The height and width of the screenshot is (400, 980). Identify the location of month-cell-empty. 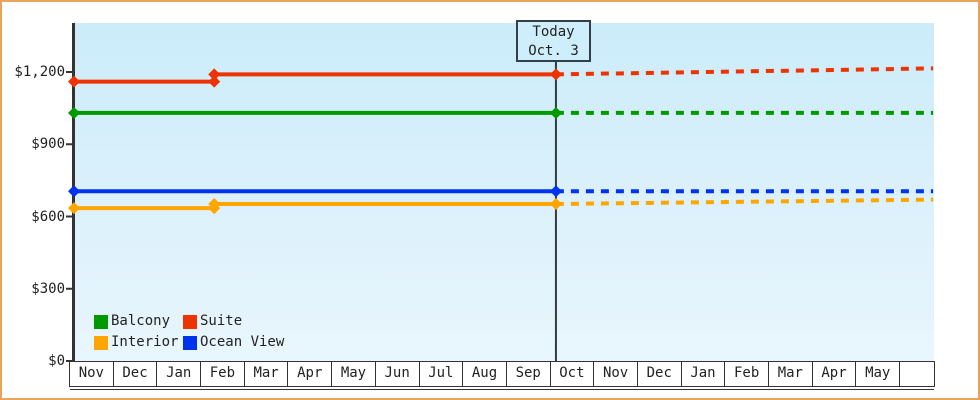
(917, 374).